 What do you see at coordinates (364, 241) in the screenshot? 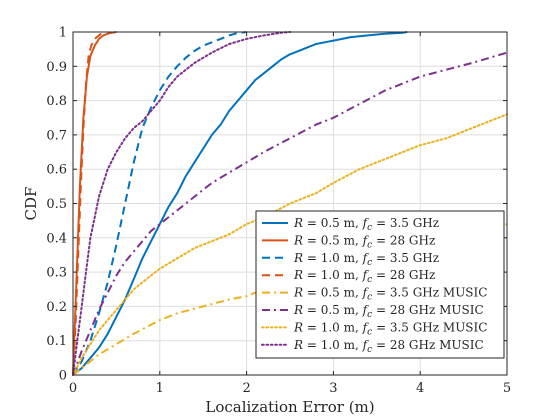
I see `legend-label-2: R = 0.5 m, fc = 28 GHz` at bounding box center [364, 241].